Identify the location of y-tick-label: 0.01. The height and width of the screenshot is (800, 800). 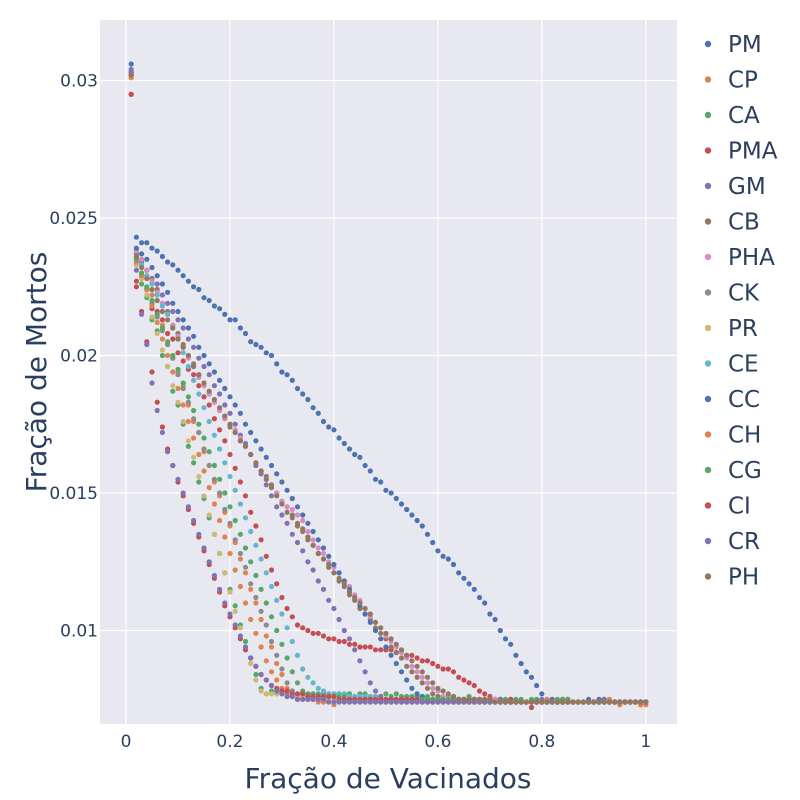
(79, 632).